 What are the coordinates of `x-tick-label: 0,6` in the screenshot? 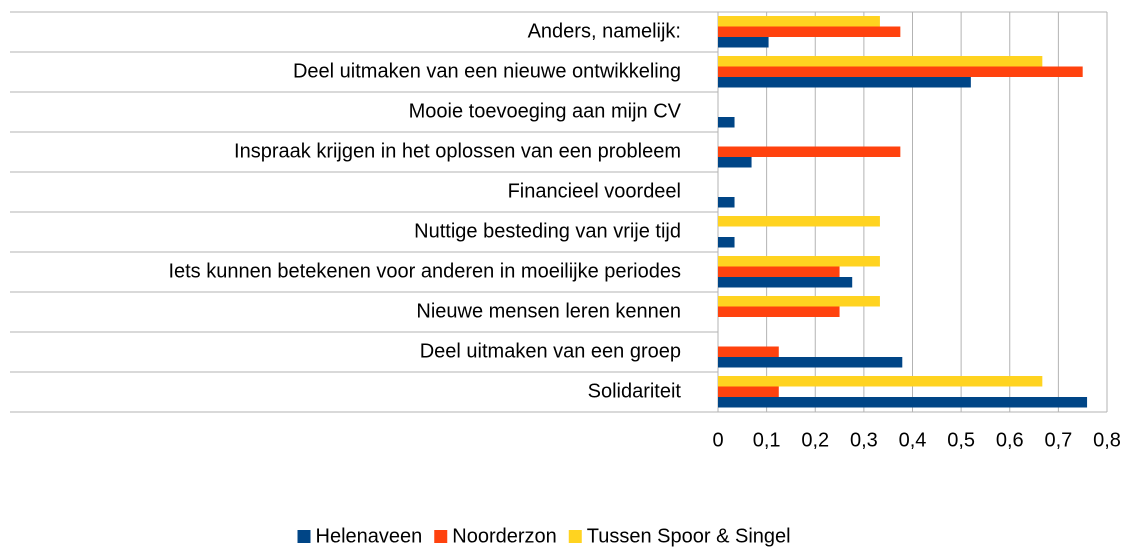 It's located at (1010, 440).